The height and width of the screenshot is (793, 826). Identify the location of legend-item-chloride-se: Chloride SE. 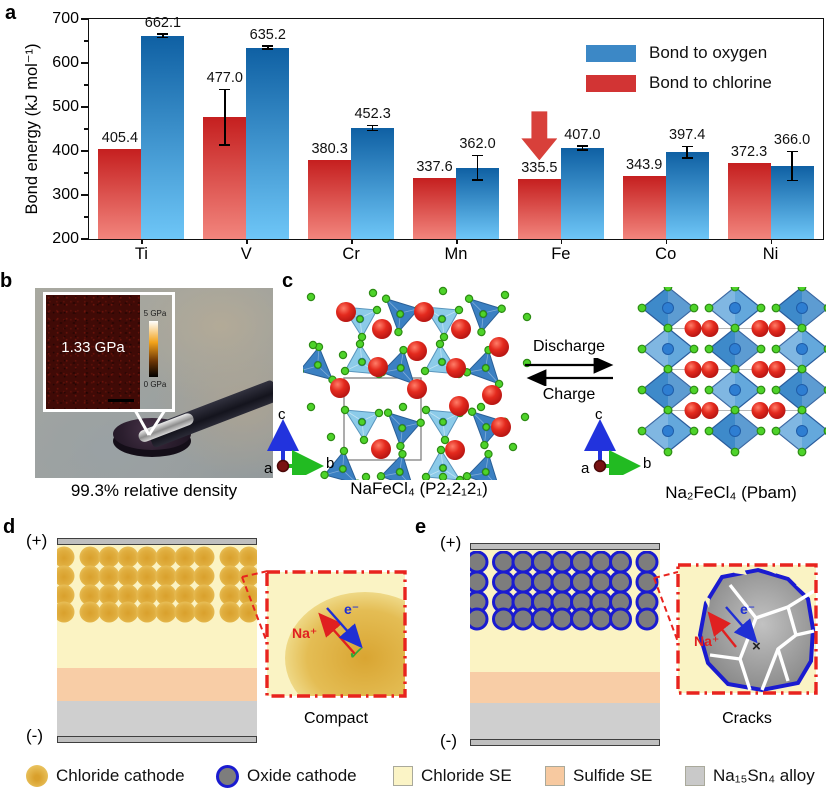
(452, 776).